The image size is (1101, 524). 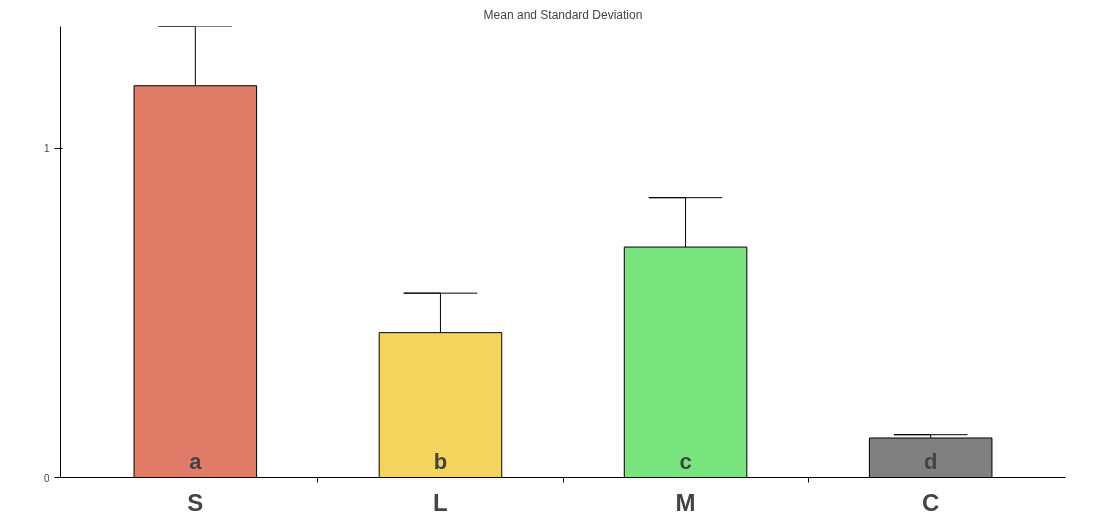 What do you see at coordinates (685, 502) in the screenshot?
I see `x-tick-label: M` at bounding box center [685, 502].